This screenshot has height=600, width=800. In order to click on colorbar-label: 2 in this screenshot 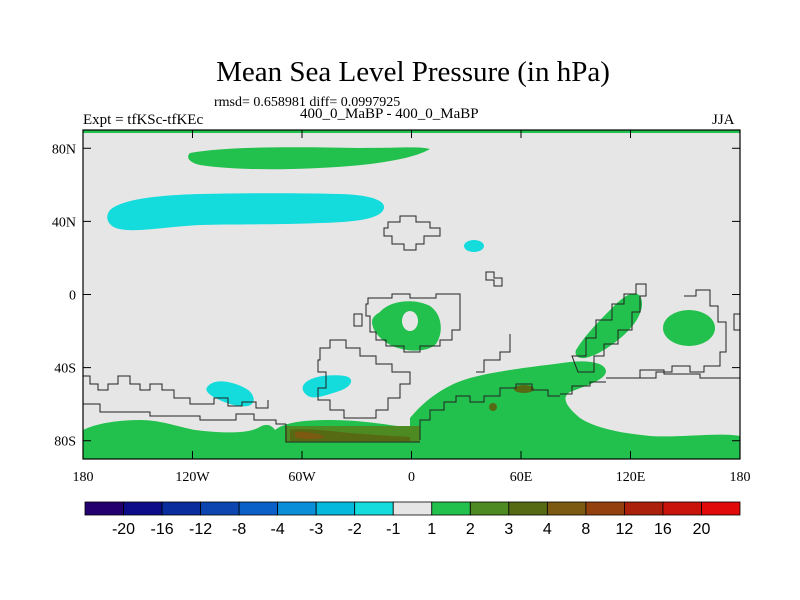, I will do `click(470, 529)`.